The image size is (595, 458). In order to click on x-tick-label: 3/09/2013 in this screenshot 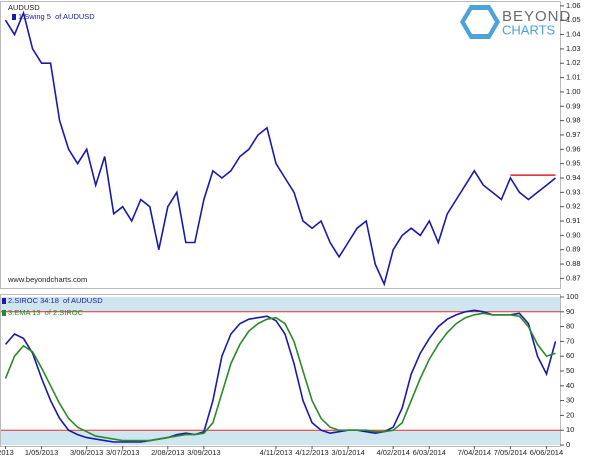, I will do `click(203, 452)`.